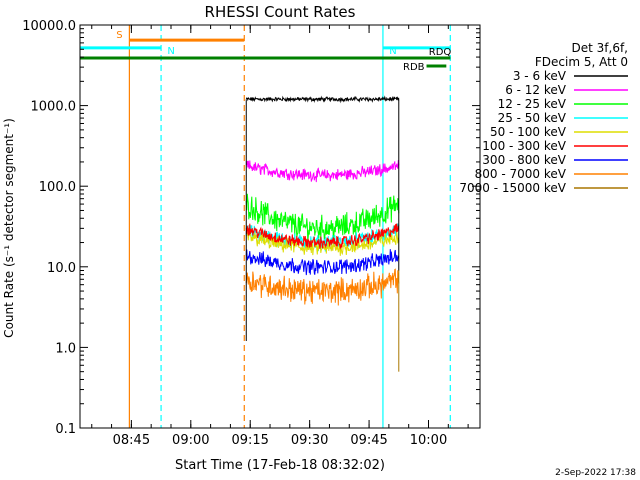  What do you see at coordinates (280, 465) in the screenshot?
I see `x-axis-label: Start Time (17-Feb-18 08:32:02)` at bounding box center [280, 465].